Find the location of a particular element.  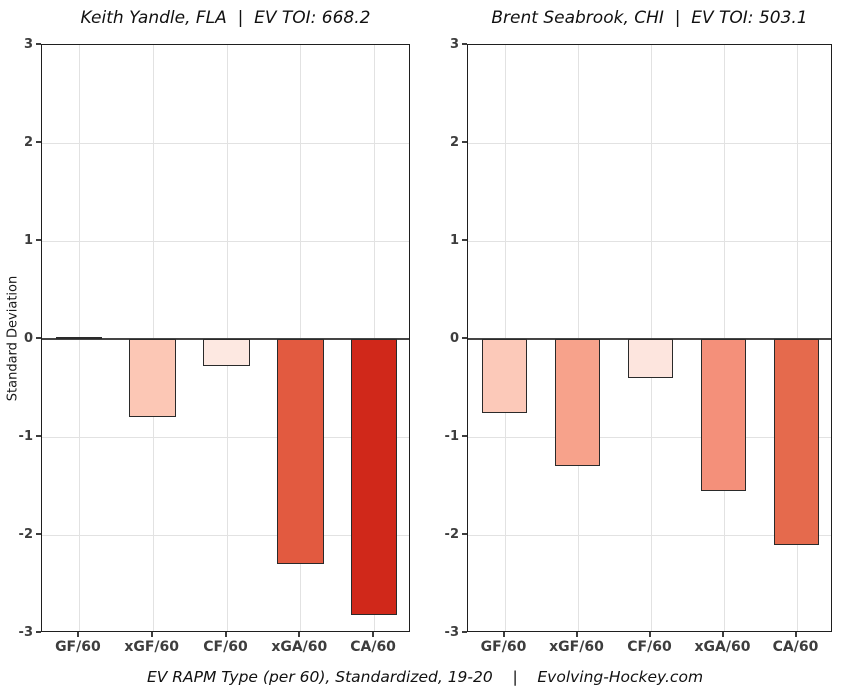

chart-title: Keith Yandle, FLA | EV TOI: 668.2 is located at coordinates (225, 18).